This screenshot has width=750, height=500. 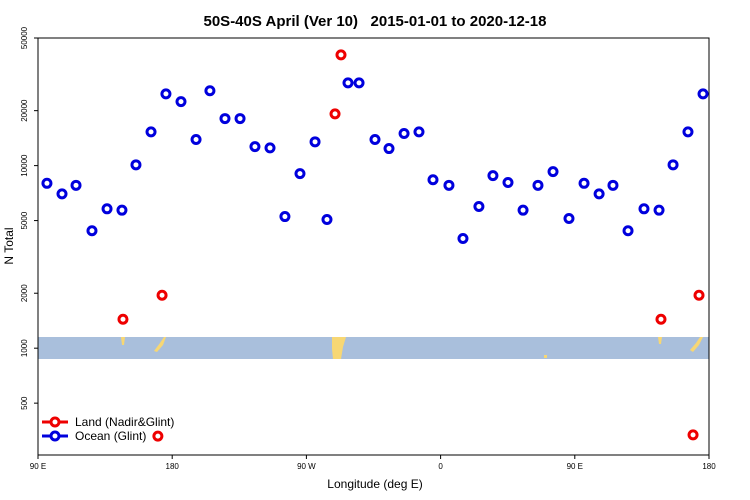 I want to click on surface-strip, so click(x=373, y=348).